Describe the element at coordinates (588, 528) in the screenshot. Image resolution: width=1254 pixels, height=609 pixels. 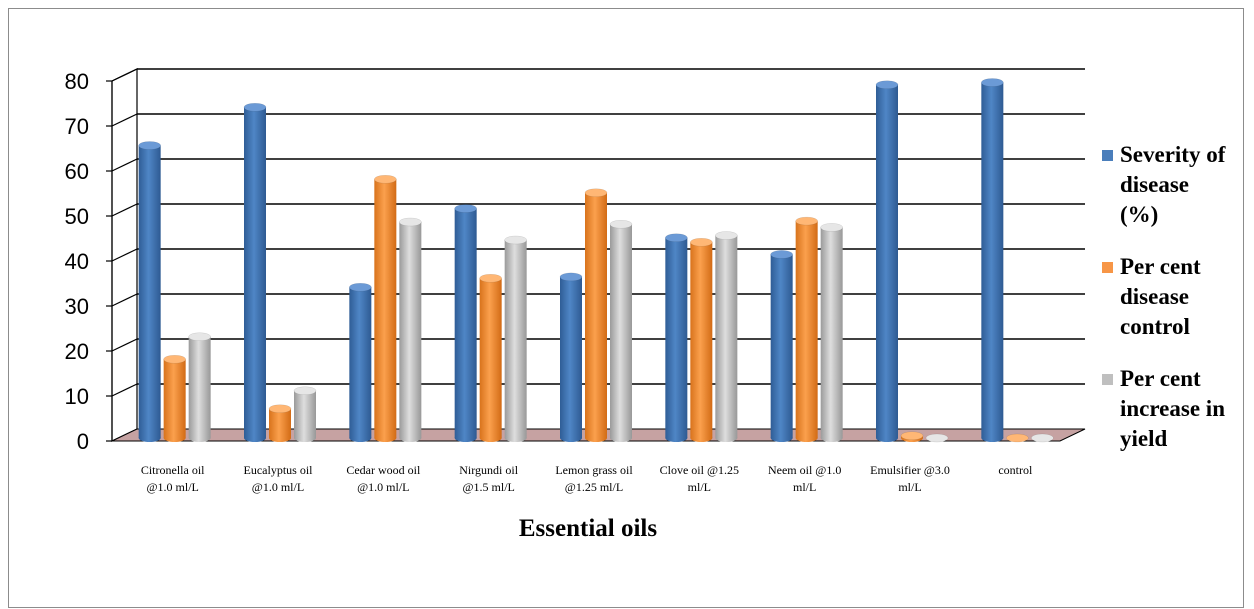
I see `x-axis-title: Essential oils` at that location.